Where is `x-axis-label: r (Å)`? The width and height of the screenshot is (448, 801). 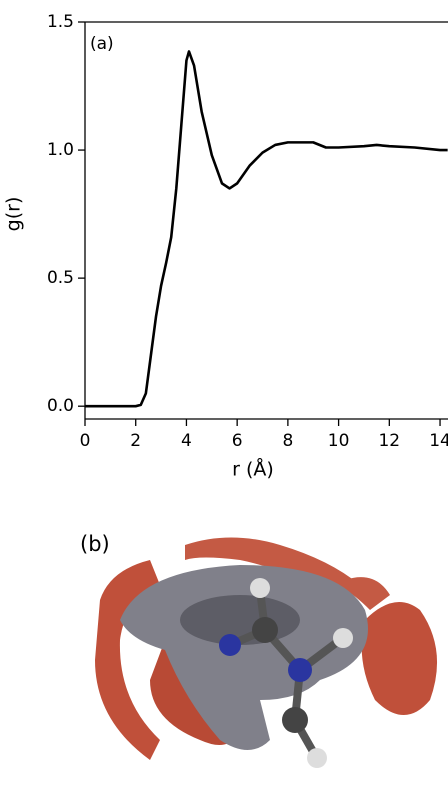
x-axis-label: r (Å) is located at coordinates (253, 469).